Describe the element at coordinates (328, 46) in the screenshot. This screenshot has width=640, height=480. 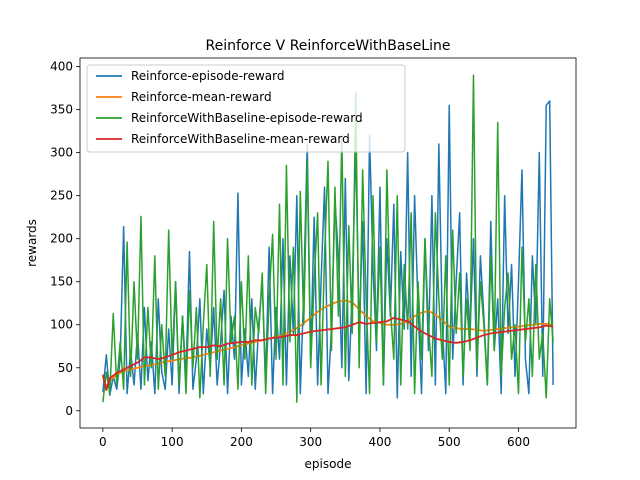
I see `chart-title: Reinforce V ReinforceWithBaseLine` at that location.